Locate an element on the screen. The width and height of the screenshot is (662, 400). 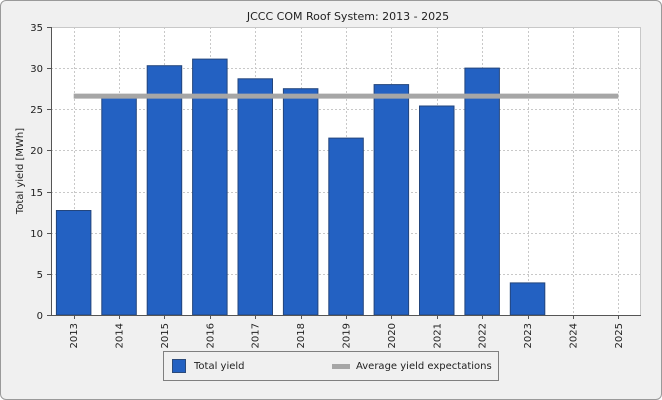
bar-2014 is located at coordinates (119, 206).